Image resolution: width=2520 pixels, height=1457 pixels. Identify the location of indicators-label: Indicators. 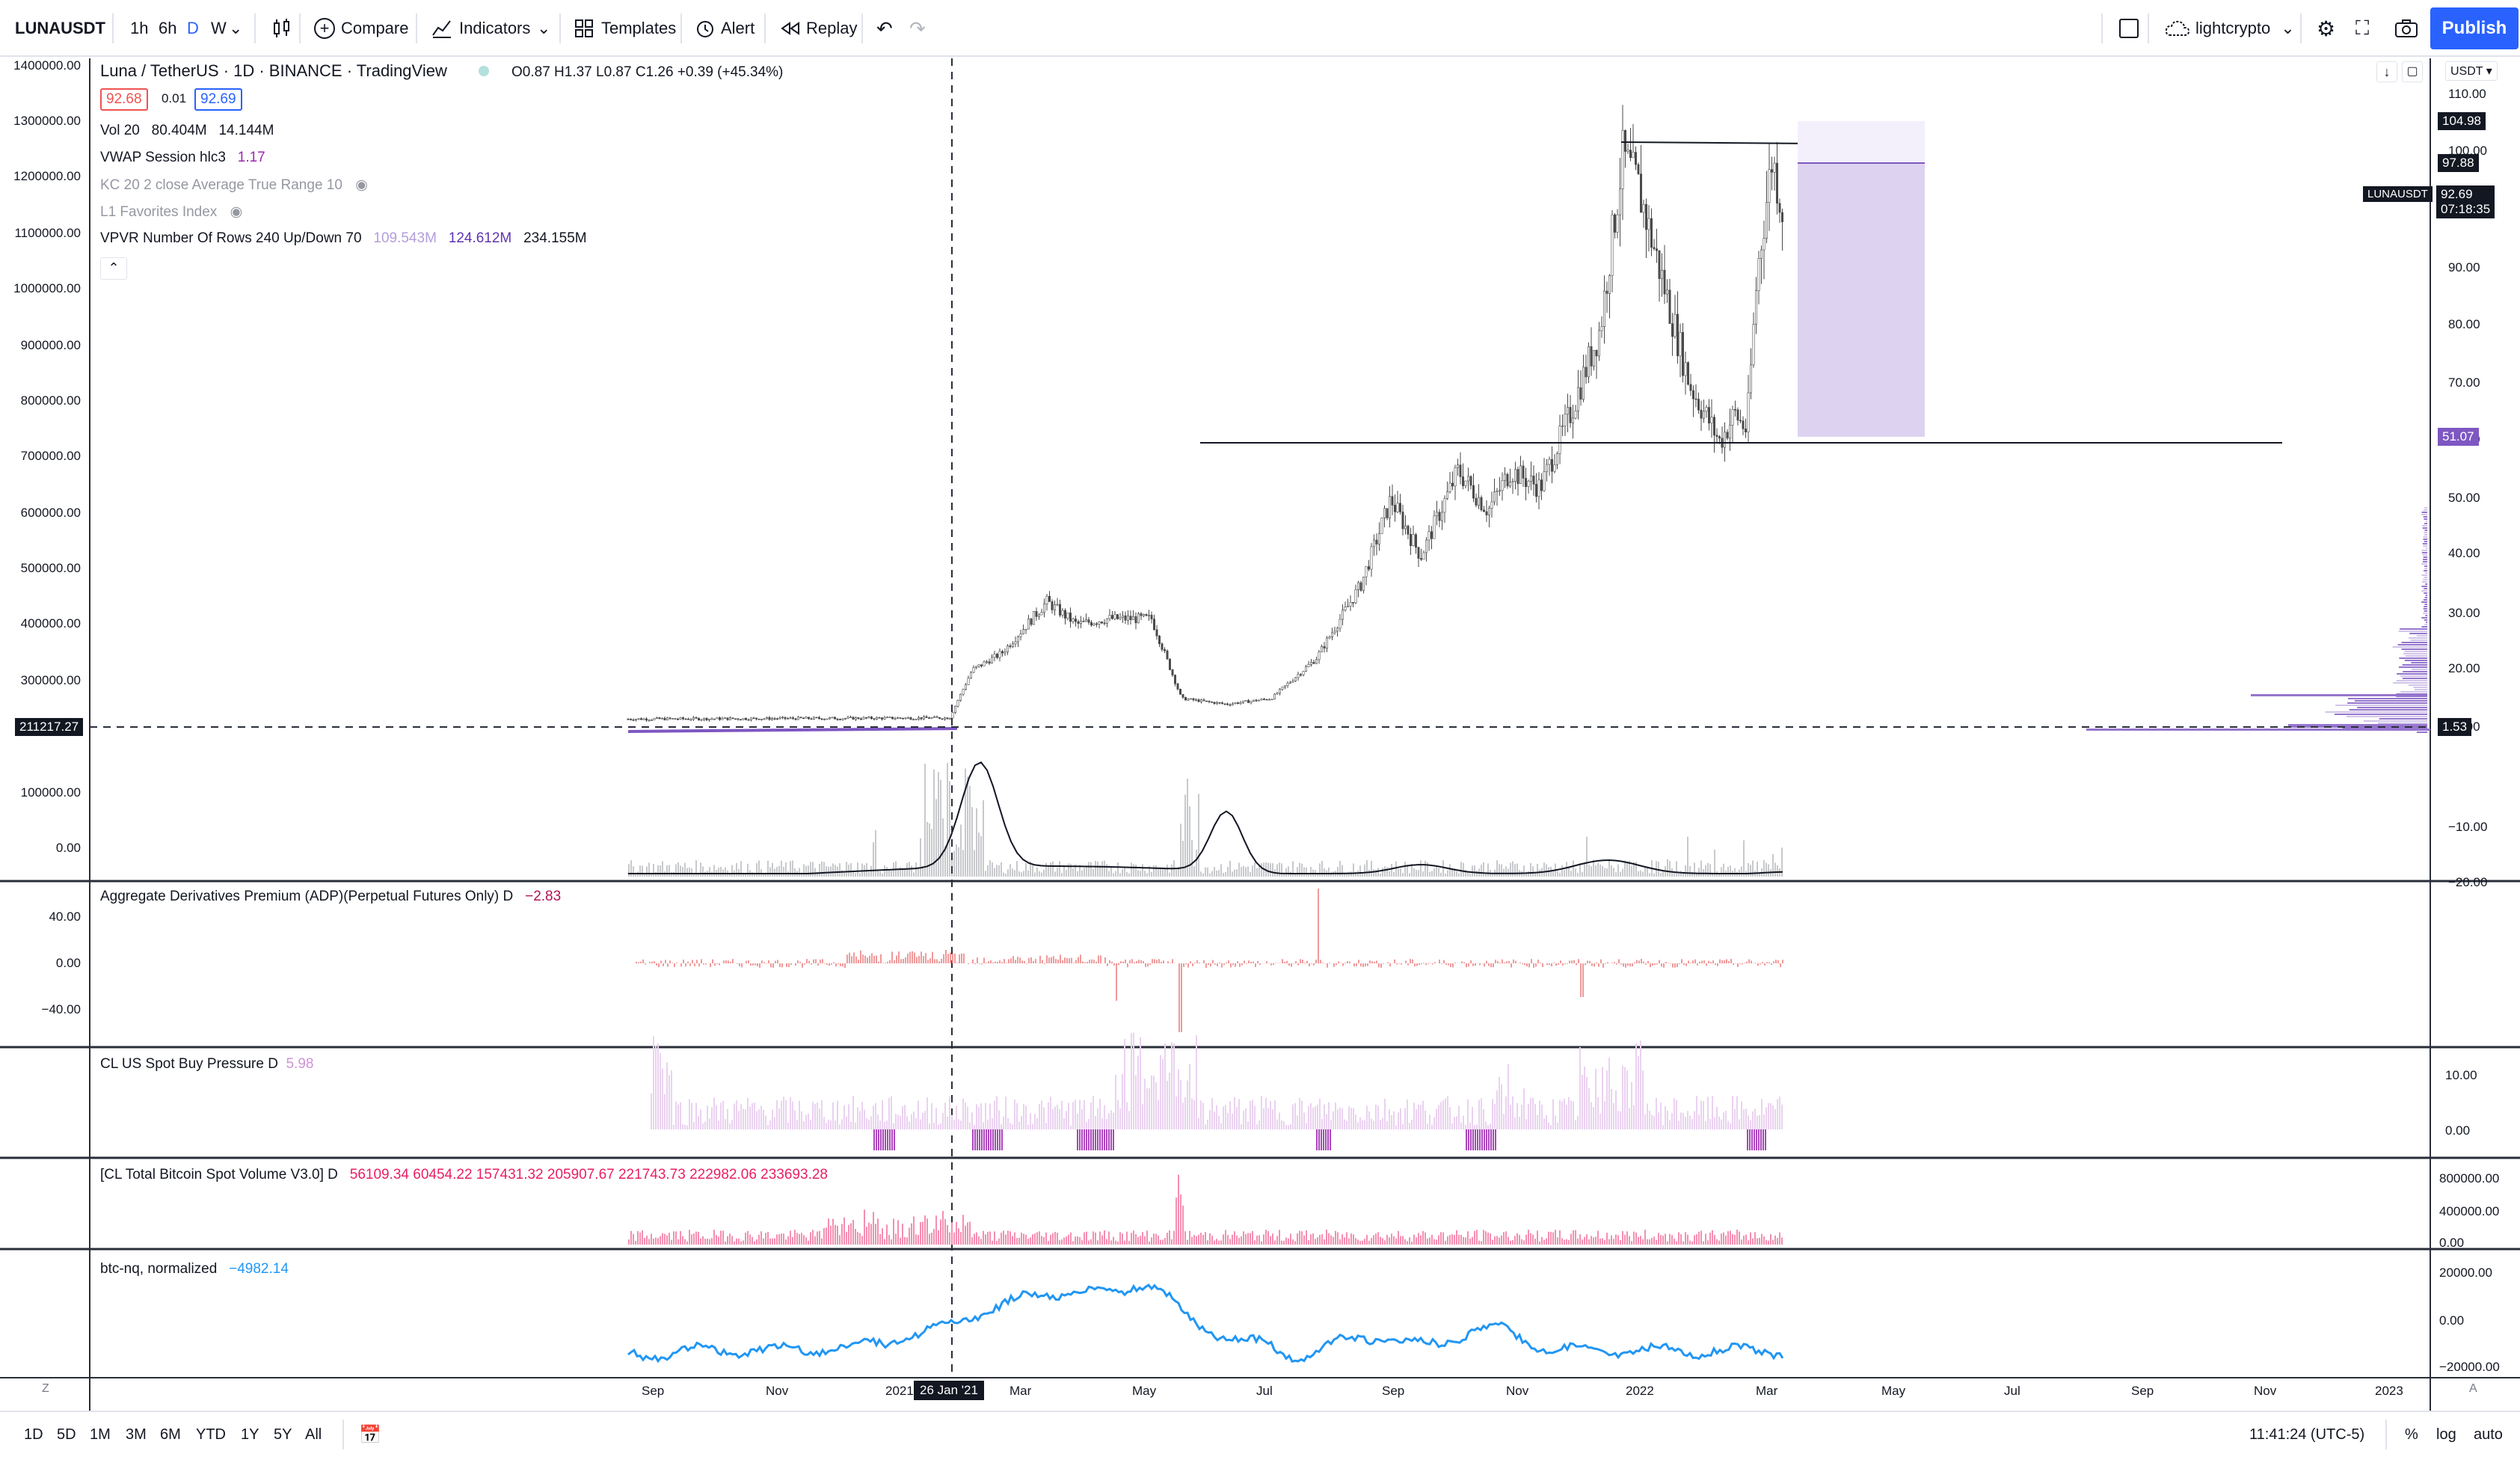
(495, 28).